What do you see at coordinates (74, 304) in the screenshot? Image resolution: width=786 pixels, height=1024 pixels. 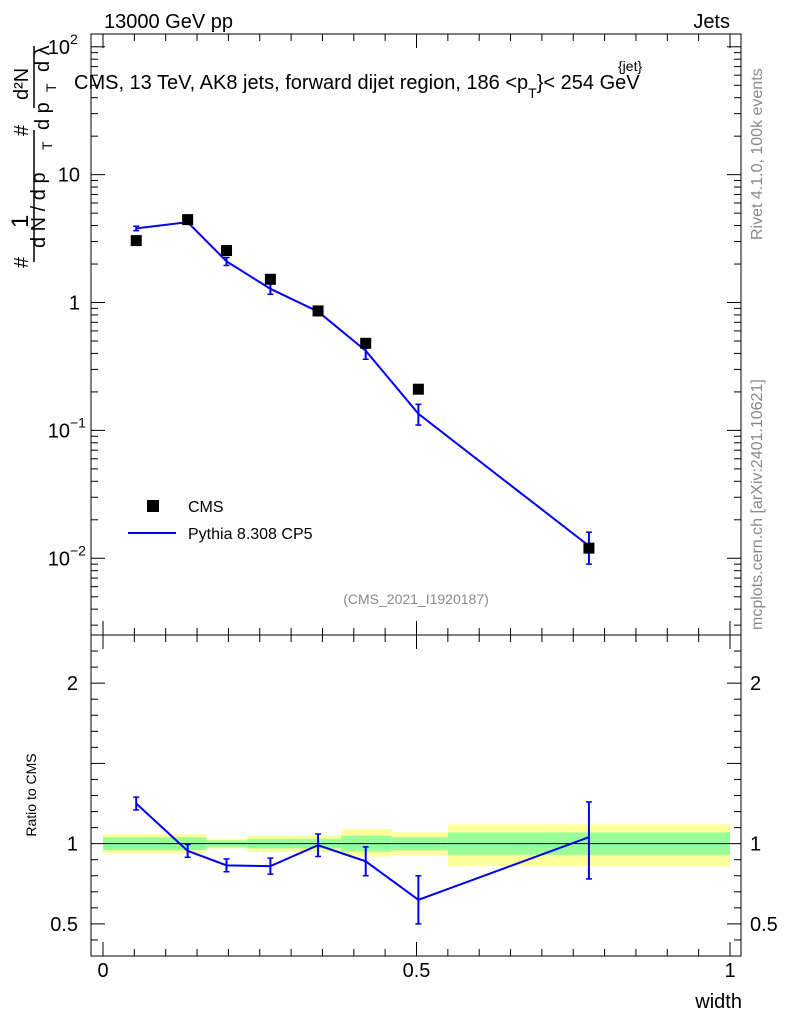 I see `main-y-tick-label: 1` at bounding box center [74, 304].